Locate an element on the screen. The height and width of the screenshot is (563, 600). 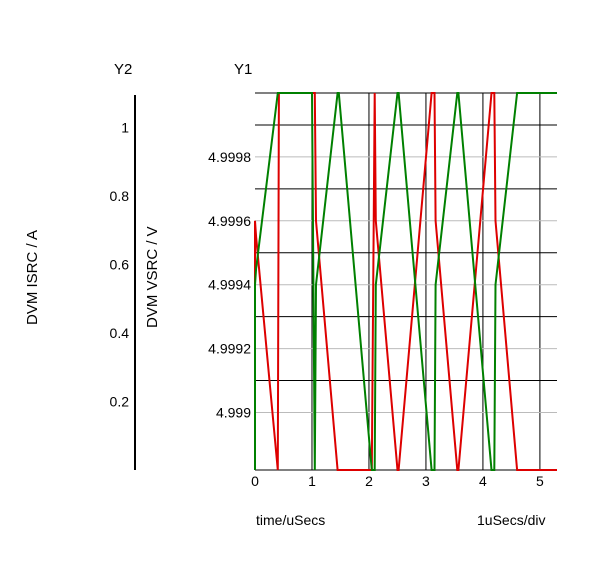
y2-tick-label-1: 0.4 is located at coordinates (120, 333).